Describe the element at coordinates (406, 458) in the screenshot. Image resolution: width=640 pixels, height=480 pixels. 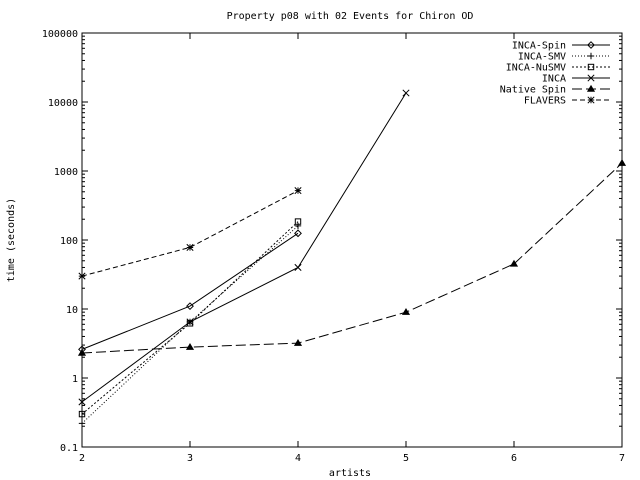
I see `x-tick-label: 5` at that location.